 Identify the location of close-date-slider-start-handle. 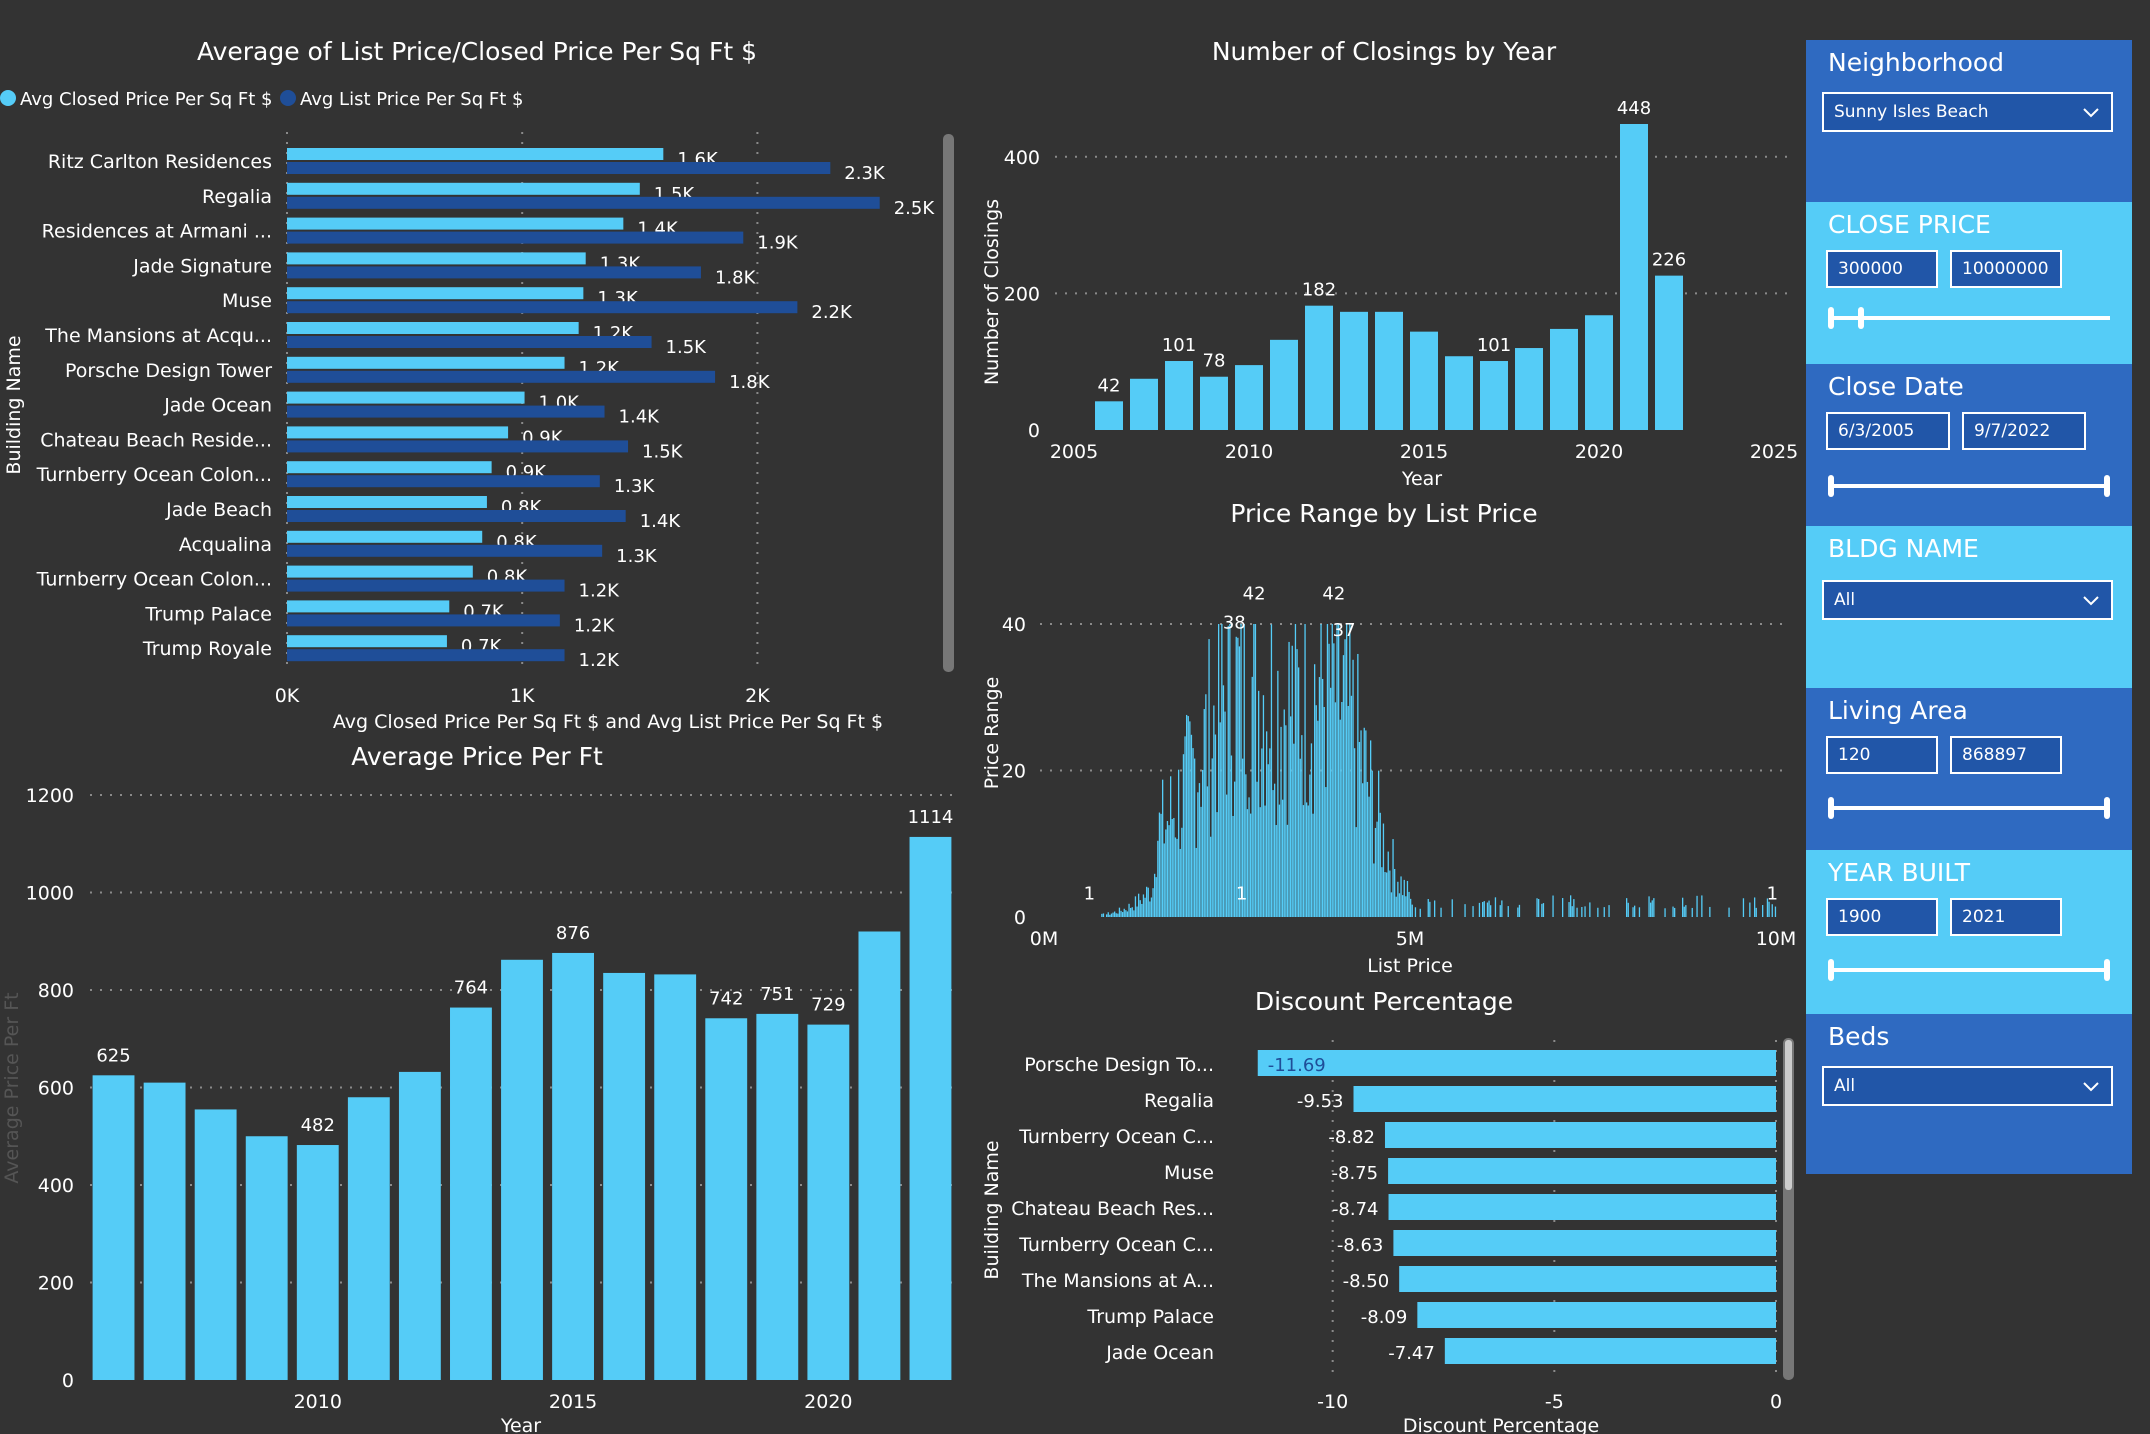
(1831, 486).